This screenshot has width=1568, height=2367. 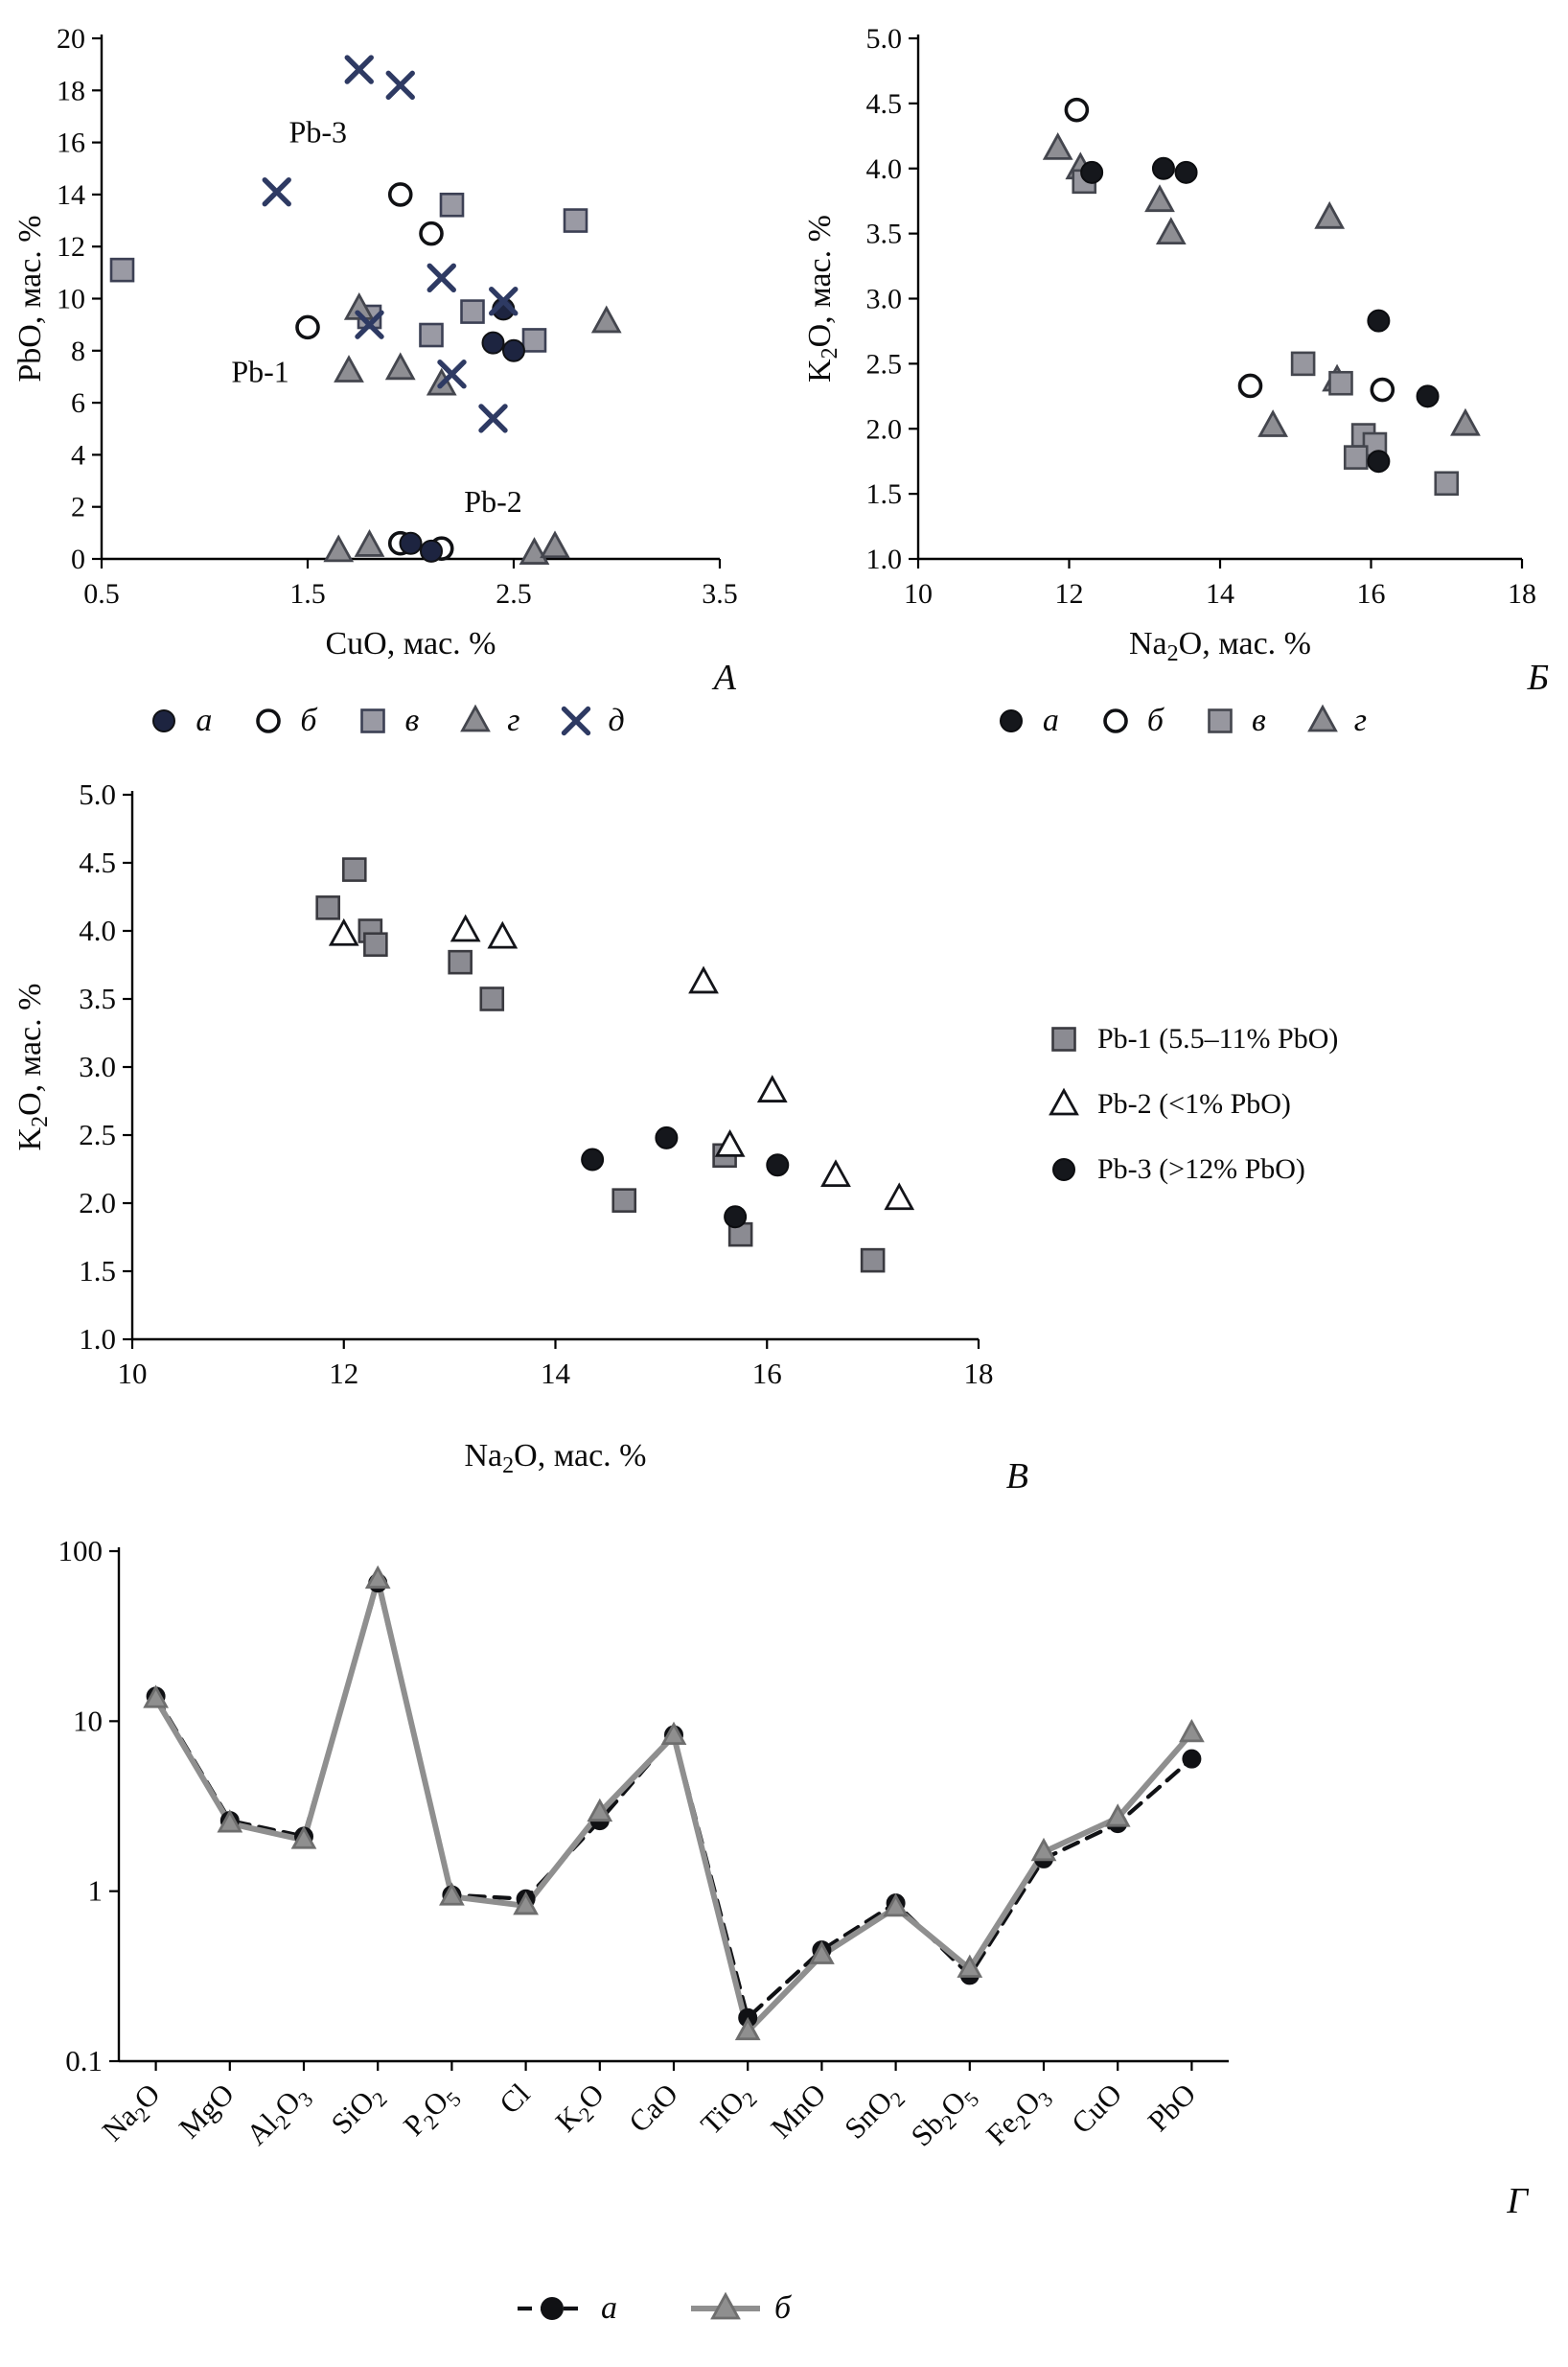 What do you see at coordinates (724, 678) in the screenshot?
I see `panel-letter-A: А` at bounding box center [724, 678].